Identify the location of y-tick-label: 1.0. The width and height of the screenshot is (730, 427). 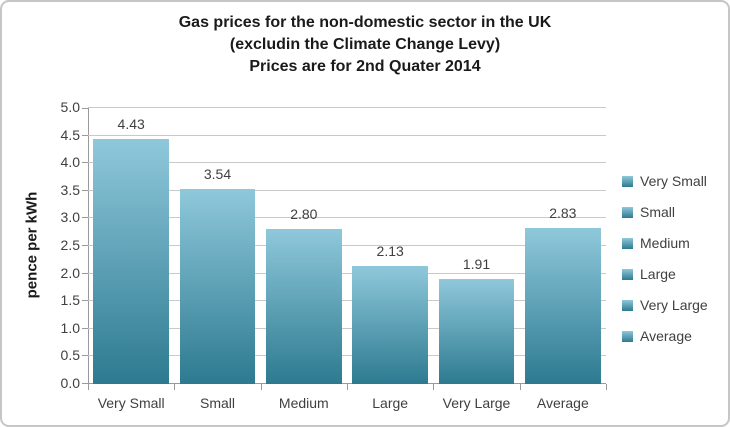
(70, 327).